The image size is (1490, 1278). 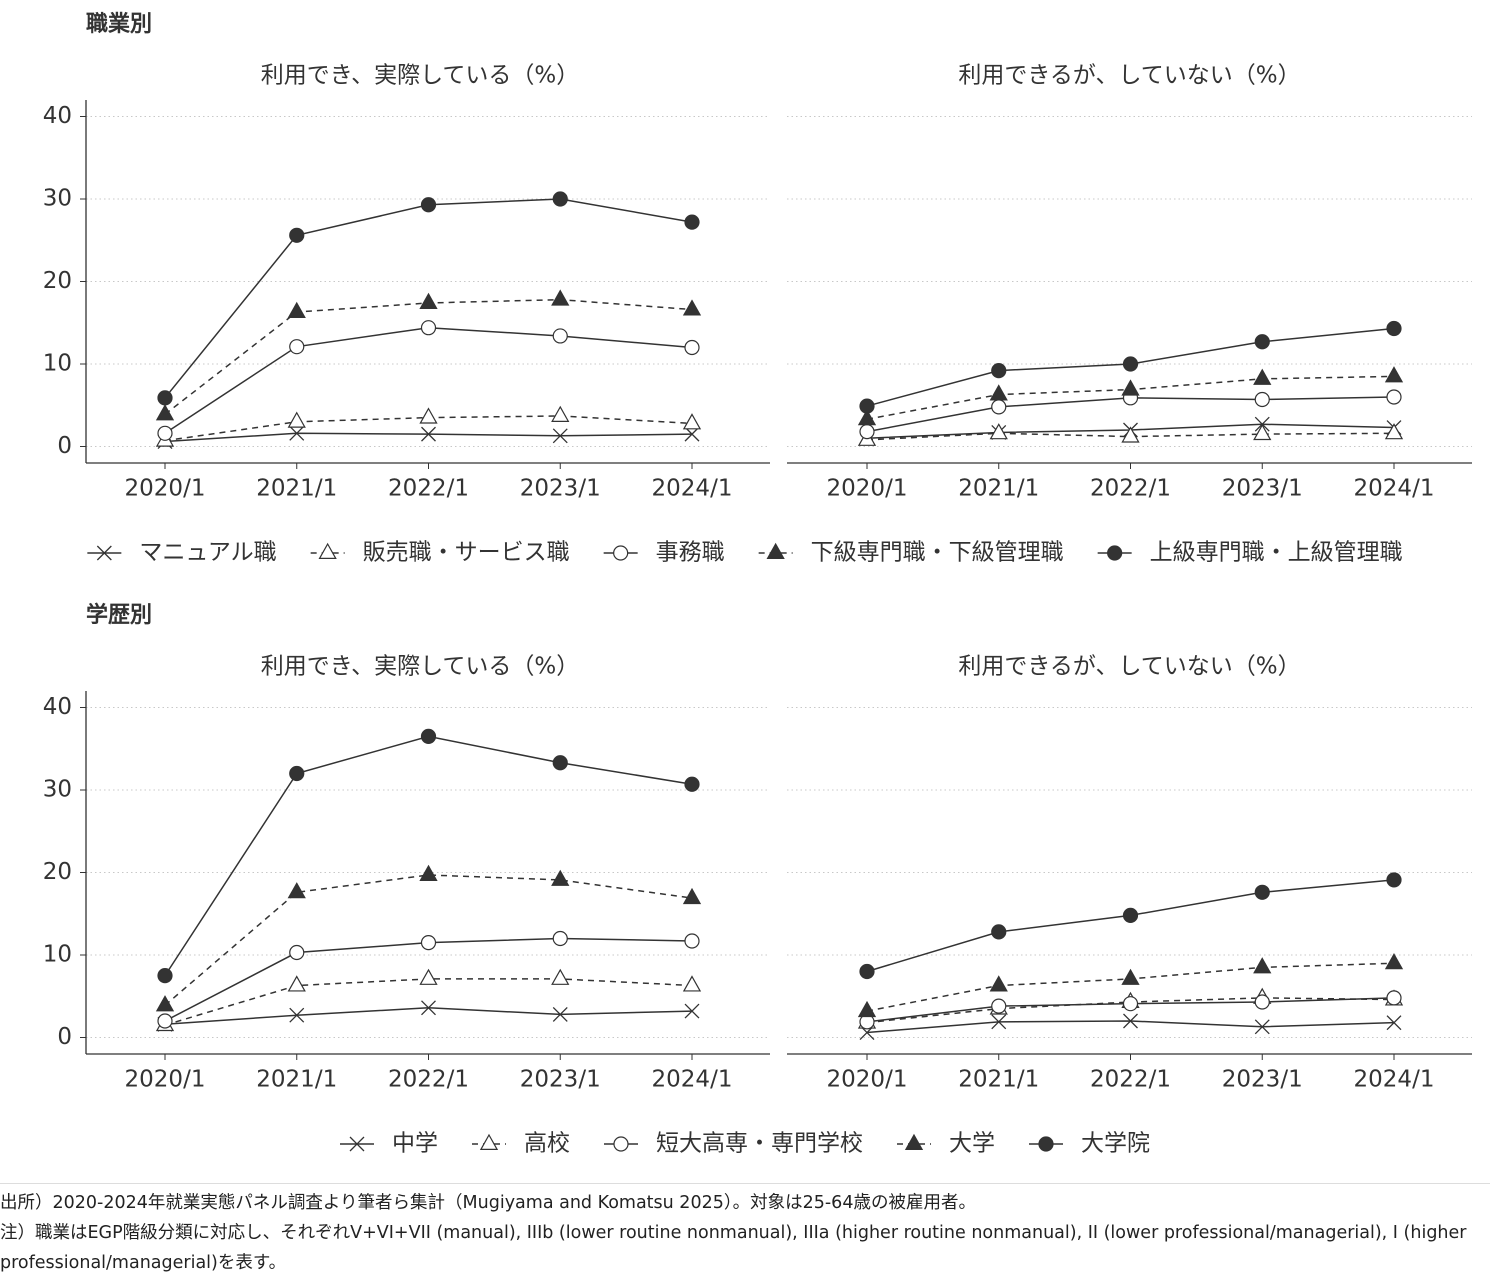 What do you see at coordinates (415, 1144) in the screenshot?
I see `legend-label: 中学` at bounding box center [415, 1144].